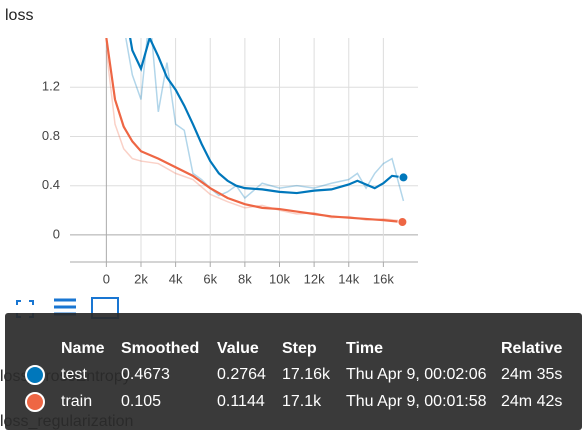 This screenshot has height=431, width=585. Describe the element at coordinates (106, 278) in the screenshot. I see `x-tick-label: 0` at that location.